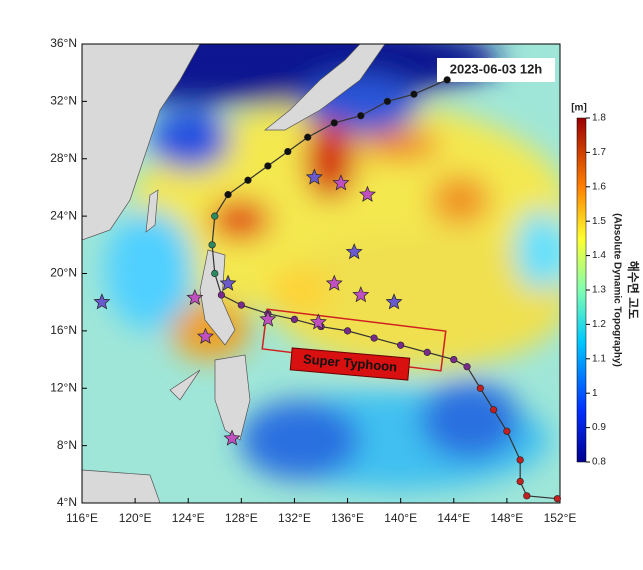 This screenshot has width=643, height=570. Describe the element at coordinates (63, 101) in the screenshot. I see `y-tick-label: 32°N` at that location.